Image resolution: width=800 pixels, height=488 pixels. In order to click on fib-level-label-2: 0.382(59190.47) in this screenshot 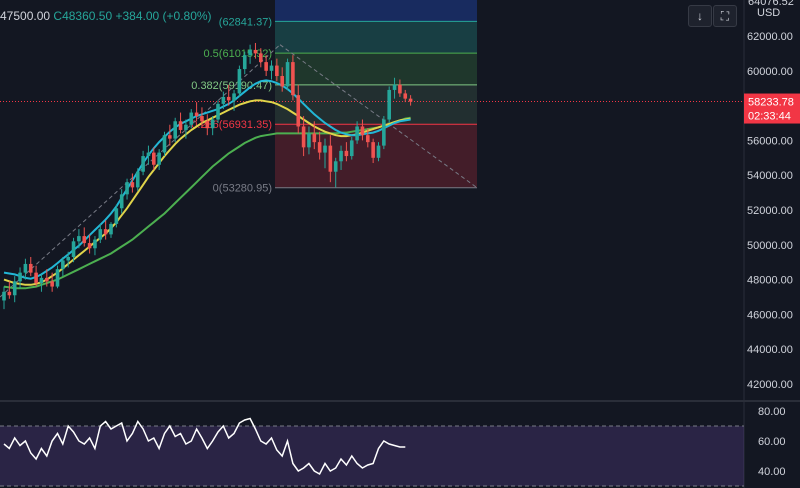, I will do `click(231, 86)`.